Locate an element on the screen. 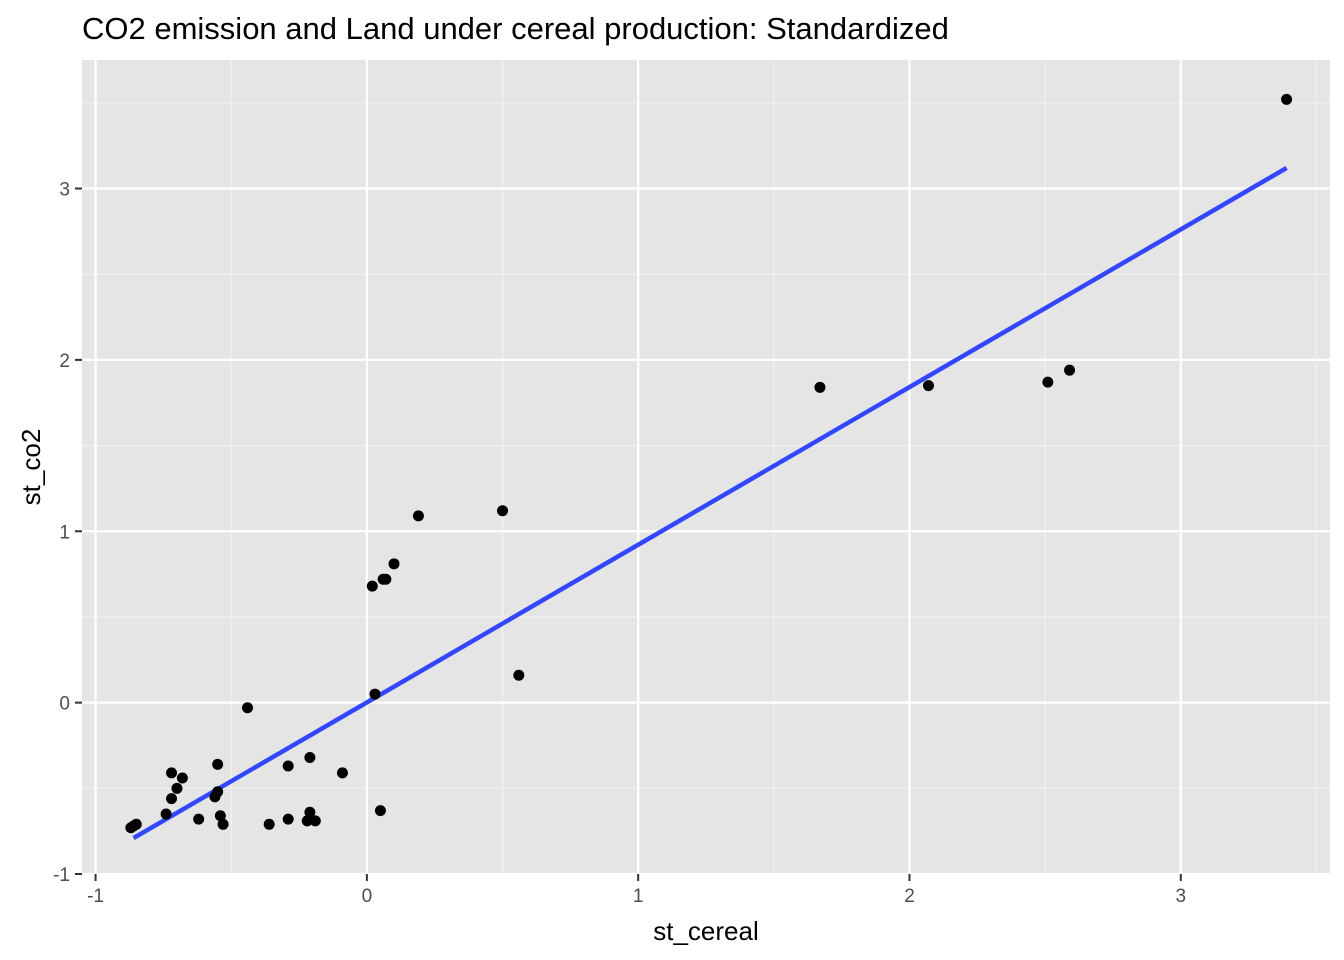 This screenshot has width=1344, height=960. y-axis-title: st_co2 is located at coordinates (31, 467).